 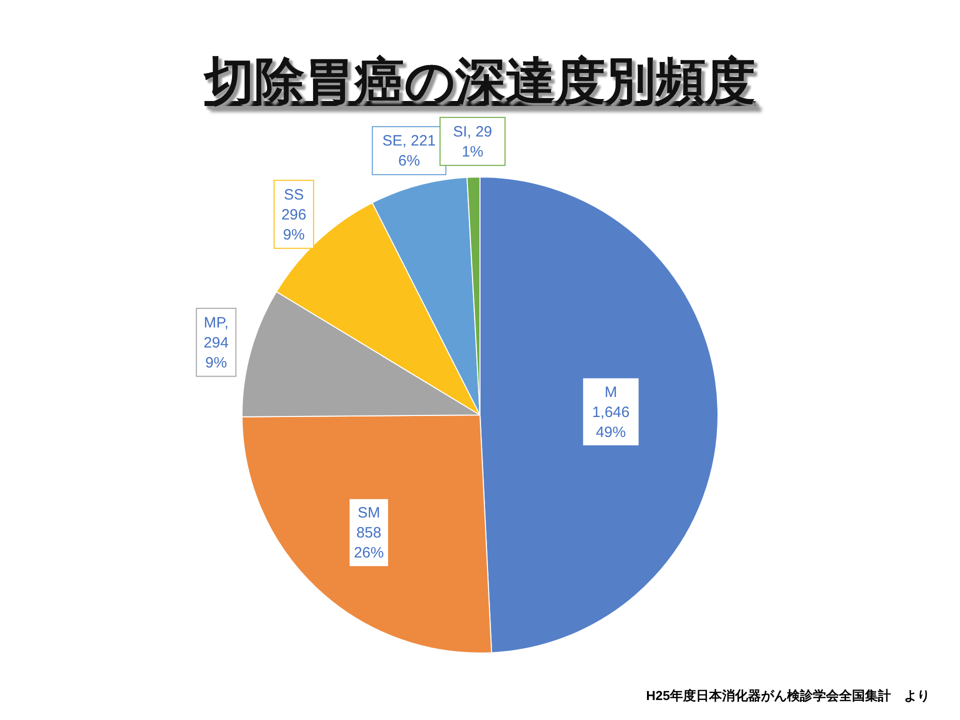 I want to click on text: H25年度日本消化器がん検診学会全国集計 より, so click(x=788, y=695).